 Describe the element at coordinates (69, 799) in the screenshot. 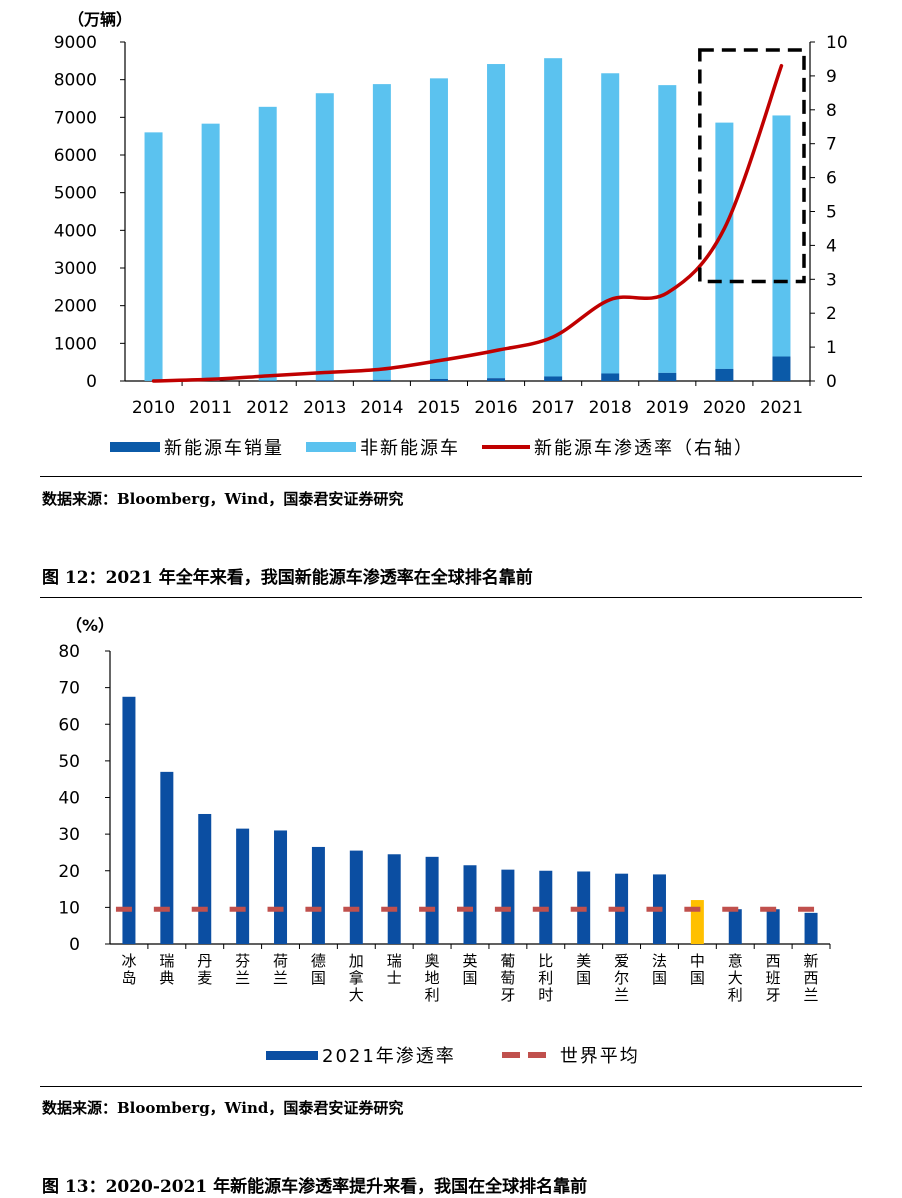

I see `y-axis-tick-label: 40` at that location.